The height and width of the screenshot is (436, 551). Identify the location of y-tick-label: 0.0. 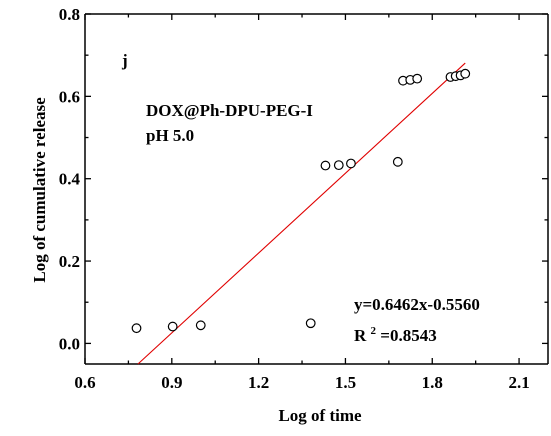
(69, 343).